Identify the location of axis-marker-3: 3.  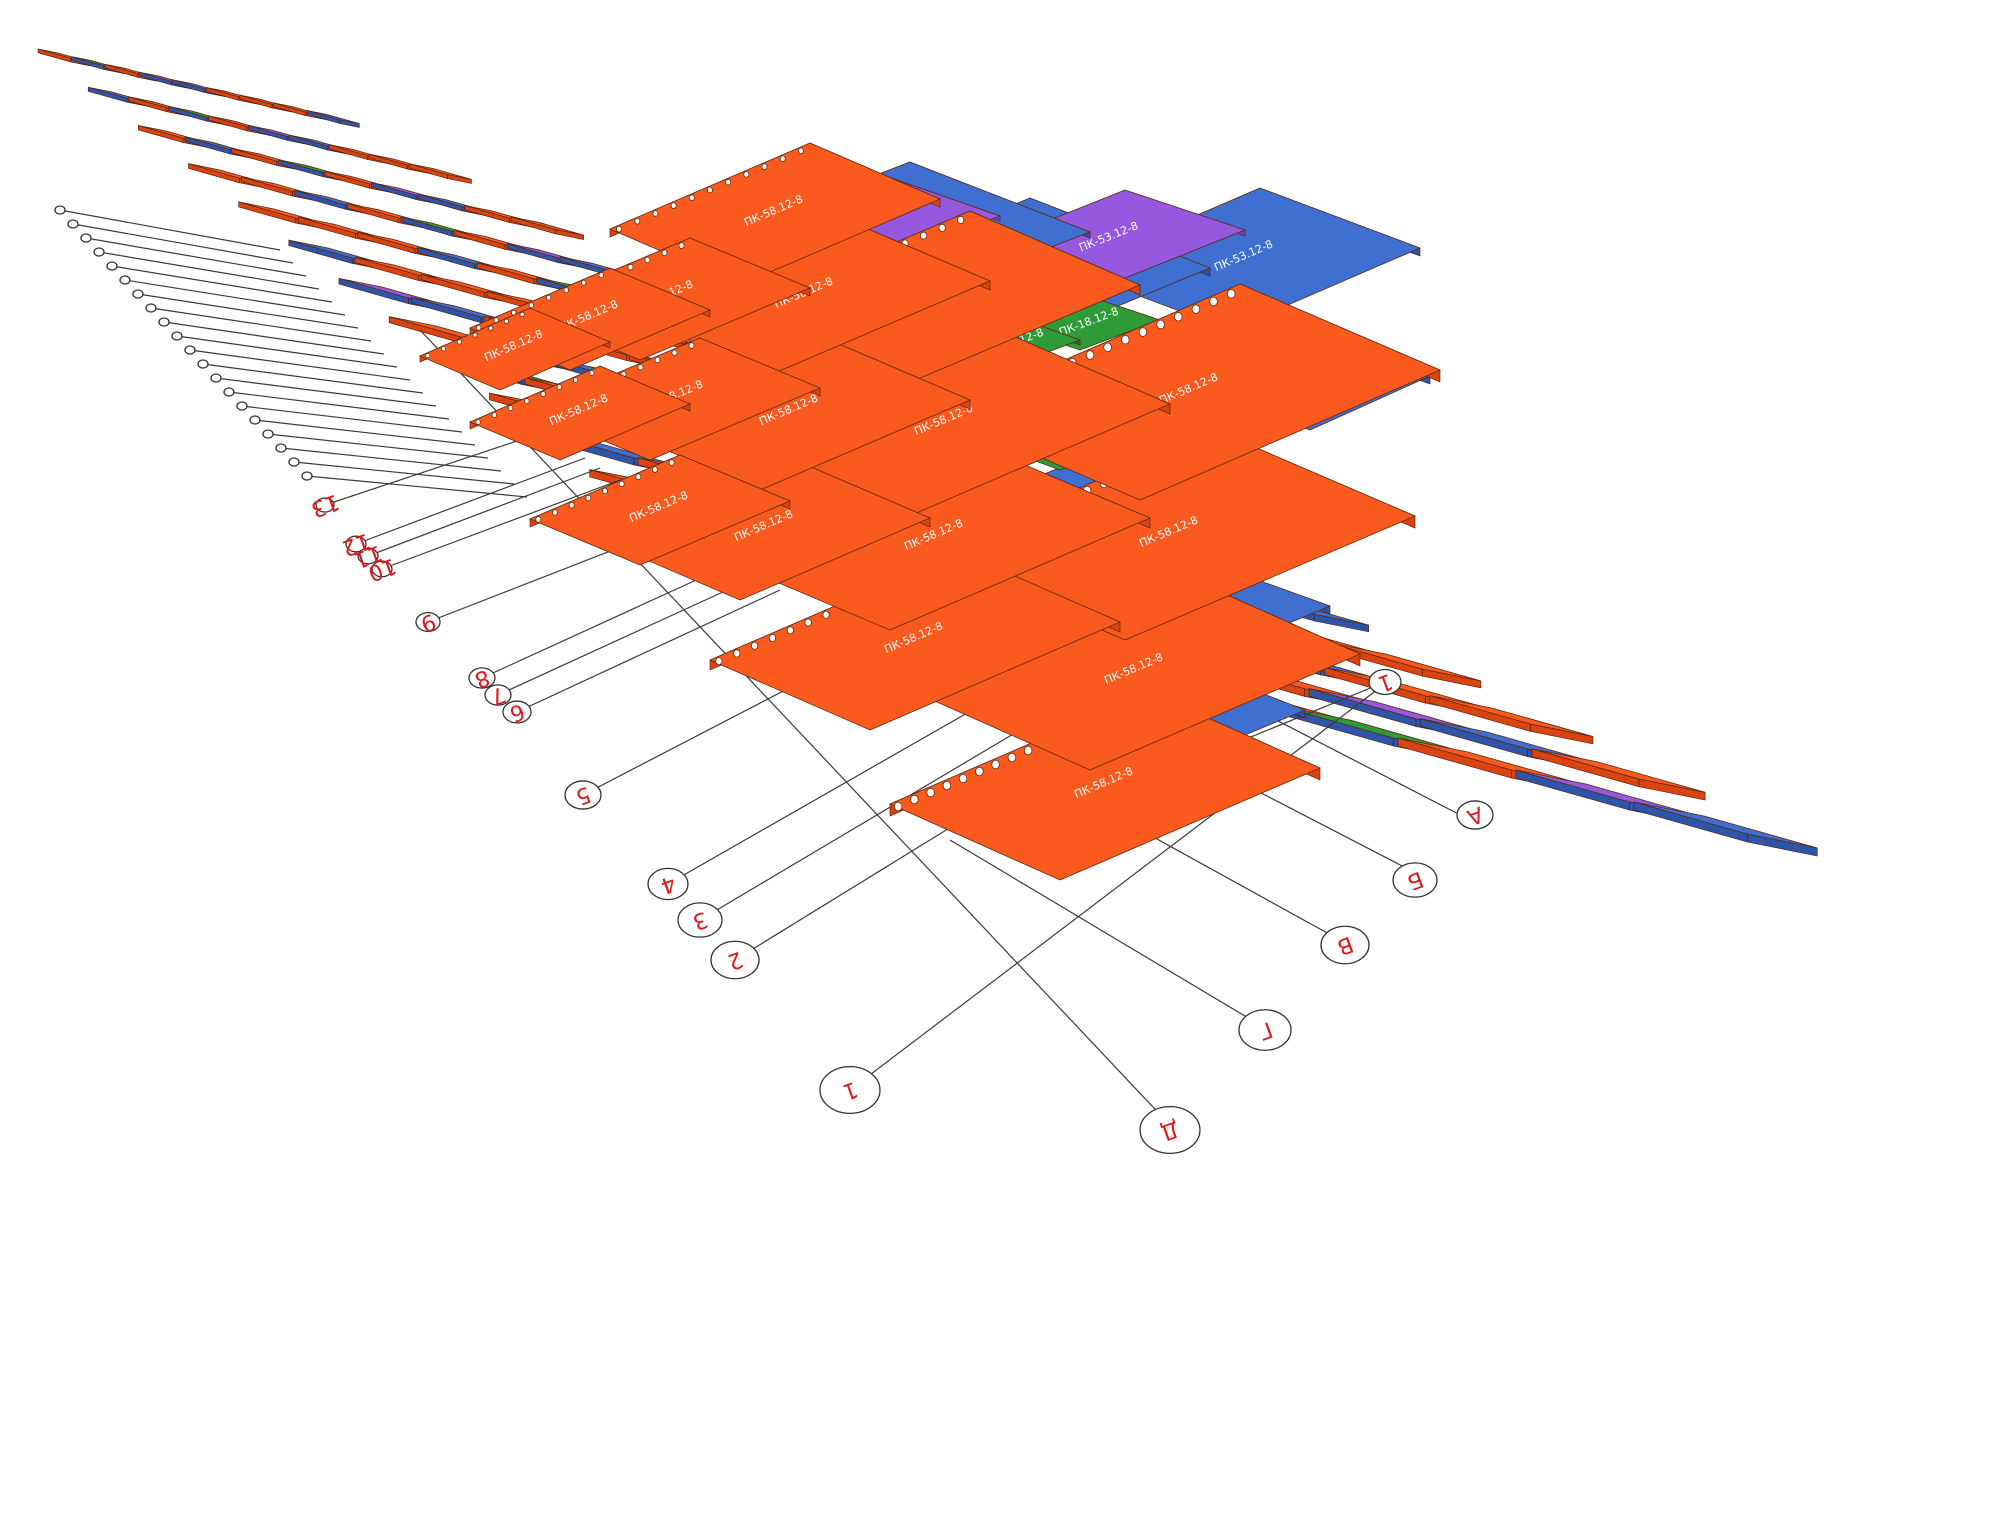
(700, 920).